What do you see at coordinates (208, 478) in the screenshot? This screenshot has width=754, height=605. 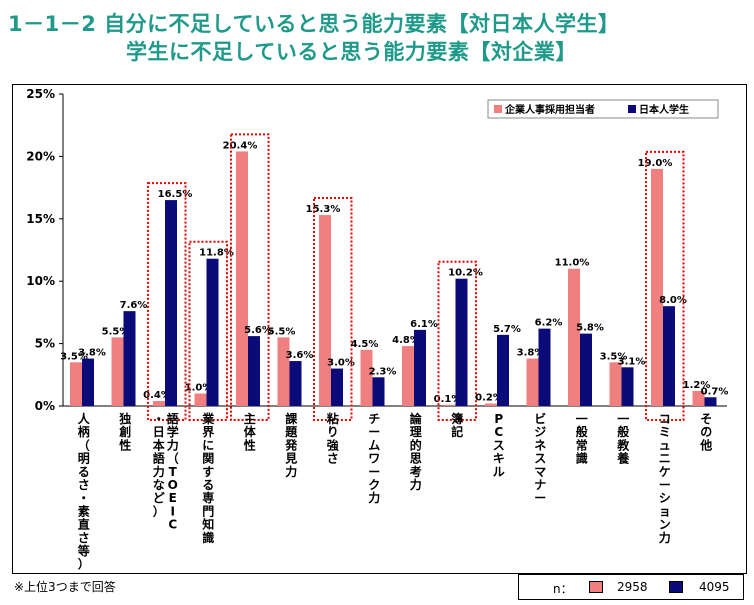 I see `category-label: 業界に関する専門知識` at bounding box center [208, 478].